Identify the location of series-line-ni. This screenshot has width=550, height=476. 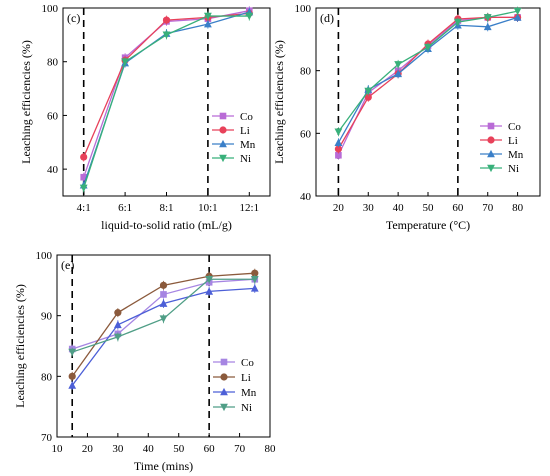
(166, 102).